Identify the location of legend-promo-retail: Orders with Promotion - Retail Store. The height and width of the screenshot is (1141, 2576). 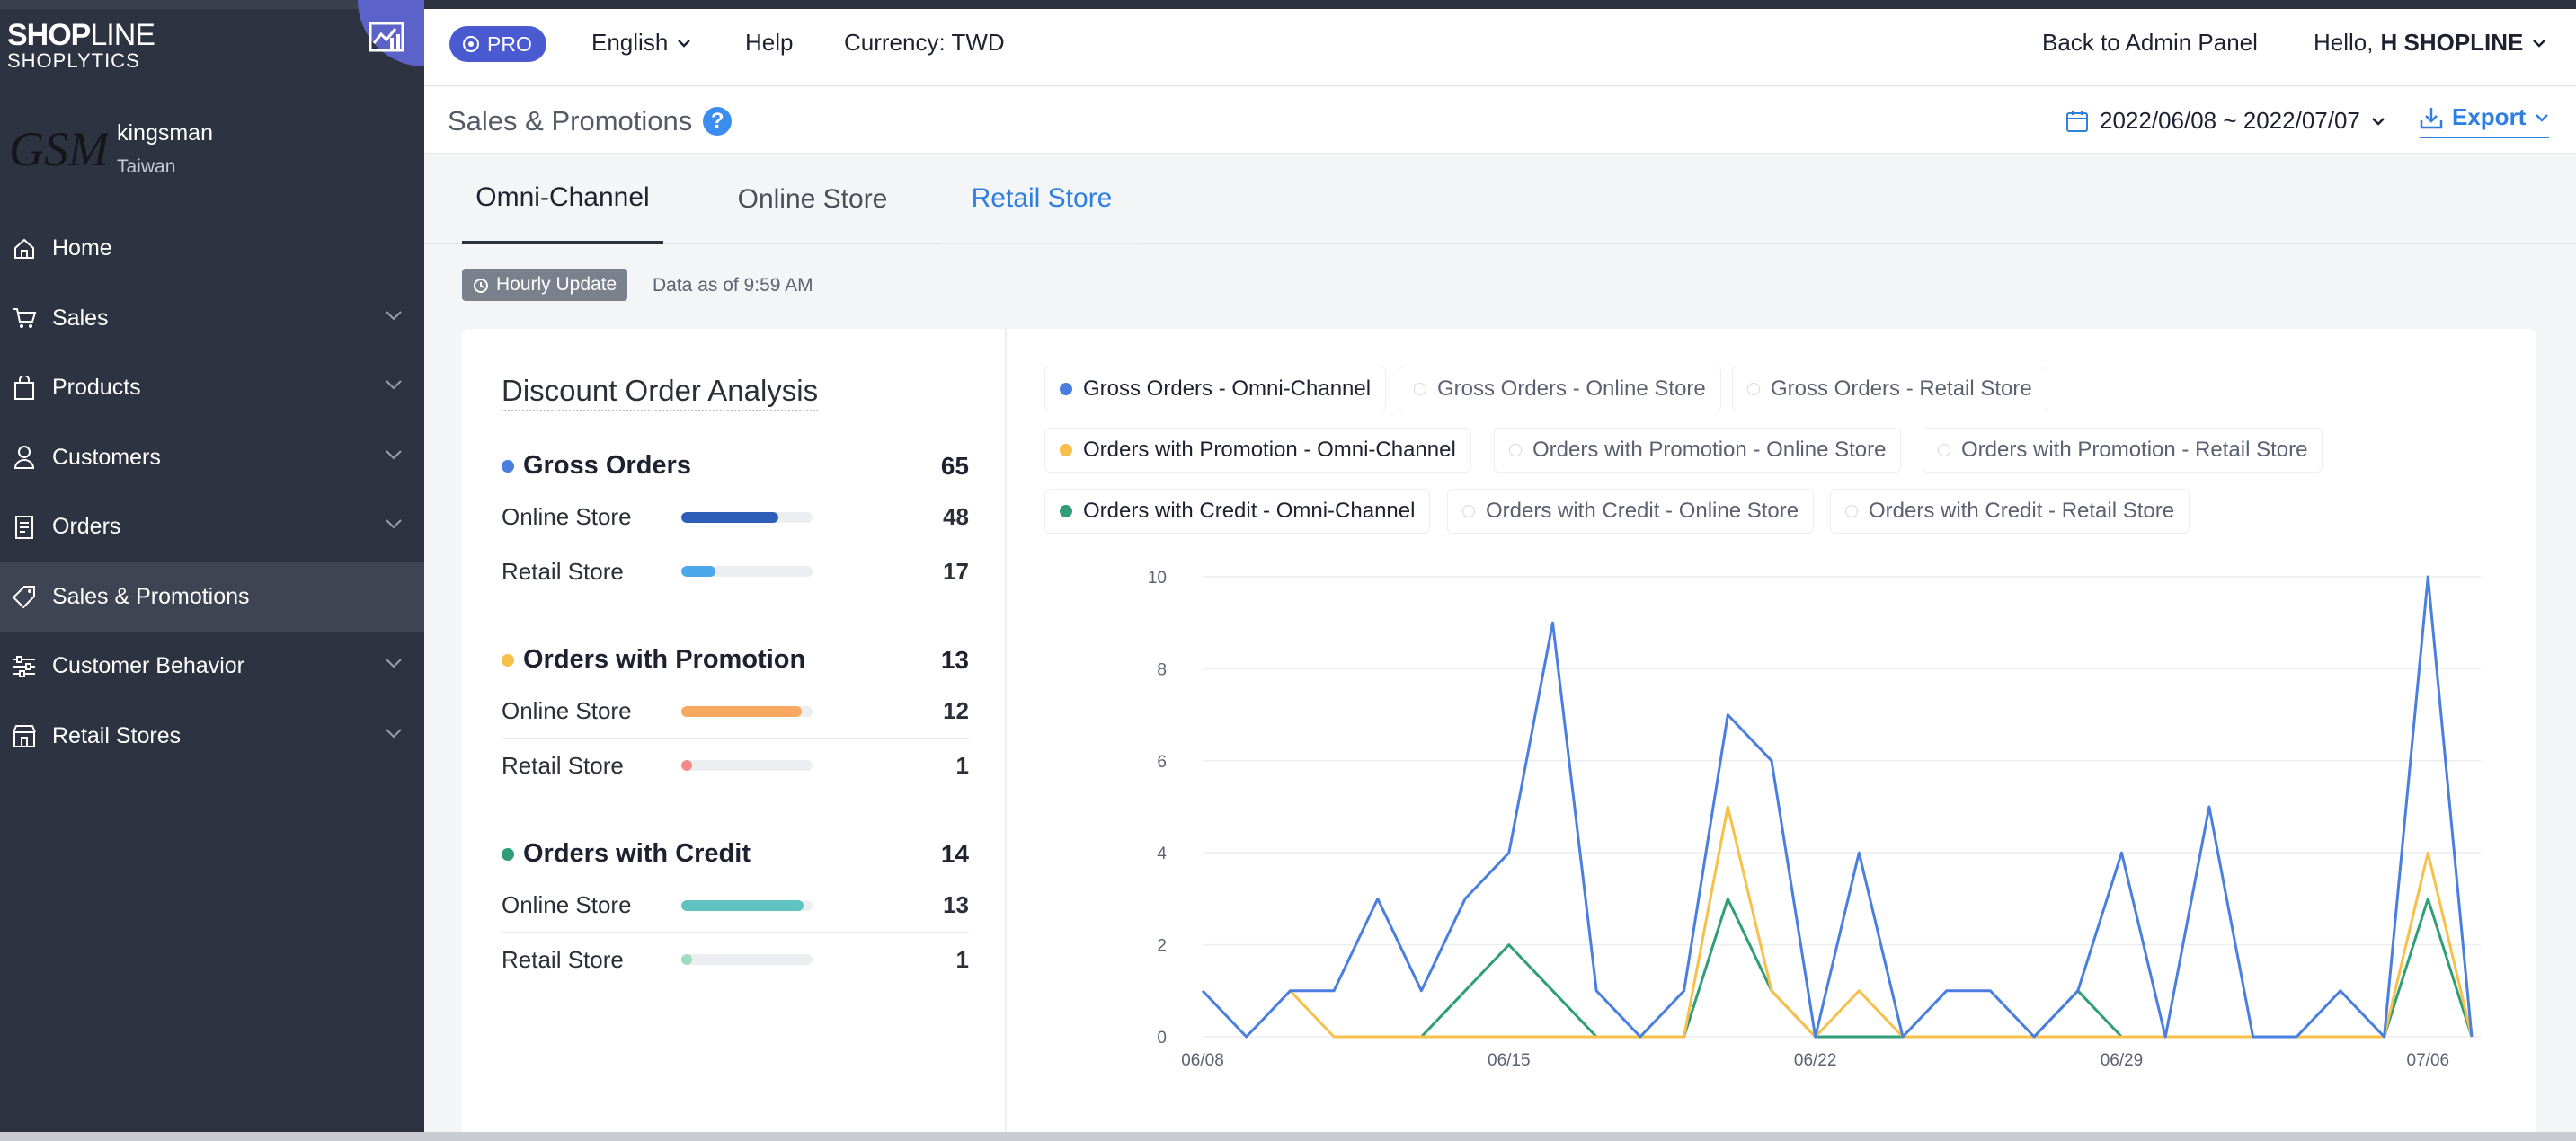
(2123, 450).